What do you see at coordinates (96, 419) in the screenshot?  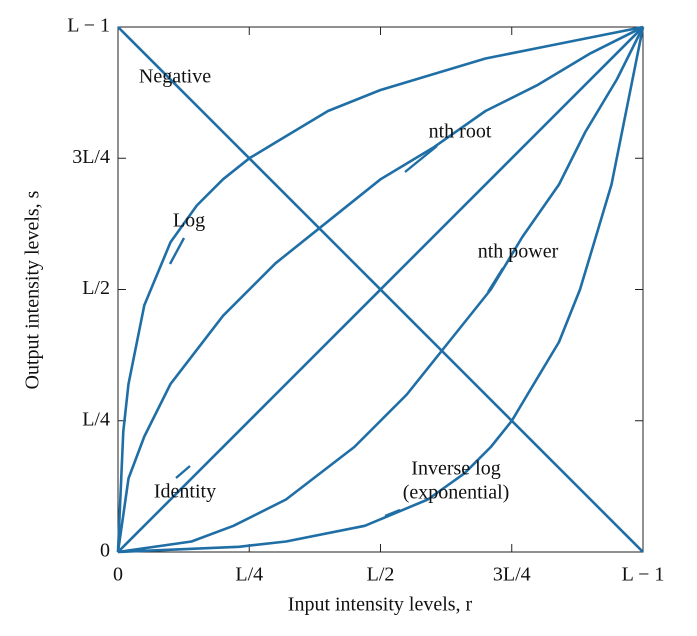 I see `y-tick-label: L/4` at bounding box center [96, 419].